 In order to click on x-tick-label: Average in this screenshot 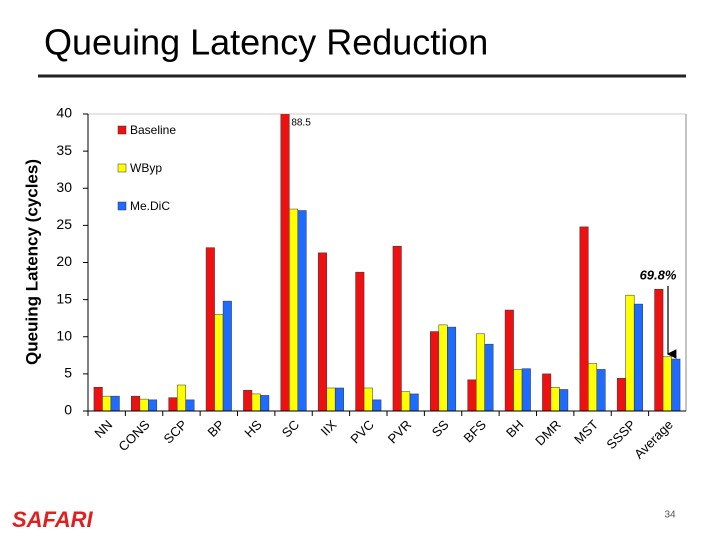, I will do `click(653, 439)`.